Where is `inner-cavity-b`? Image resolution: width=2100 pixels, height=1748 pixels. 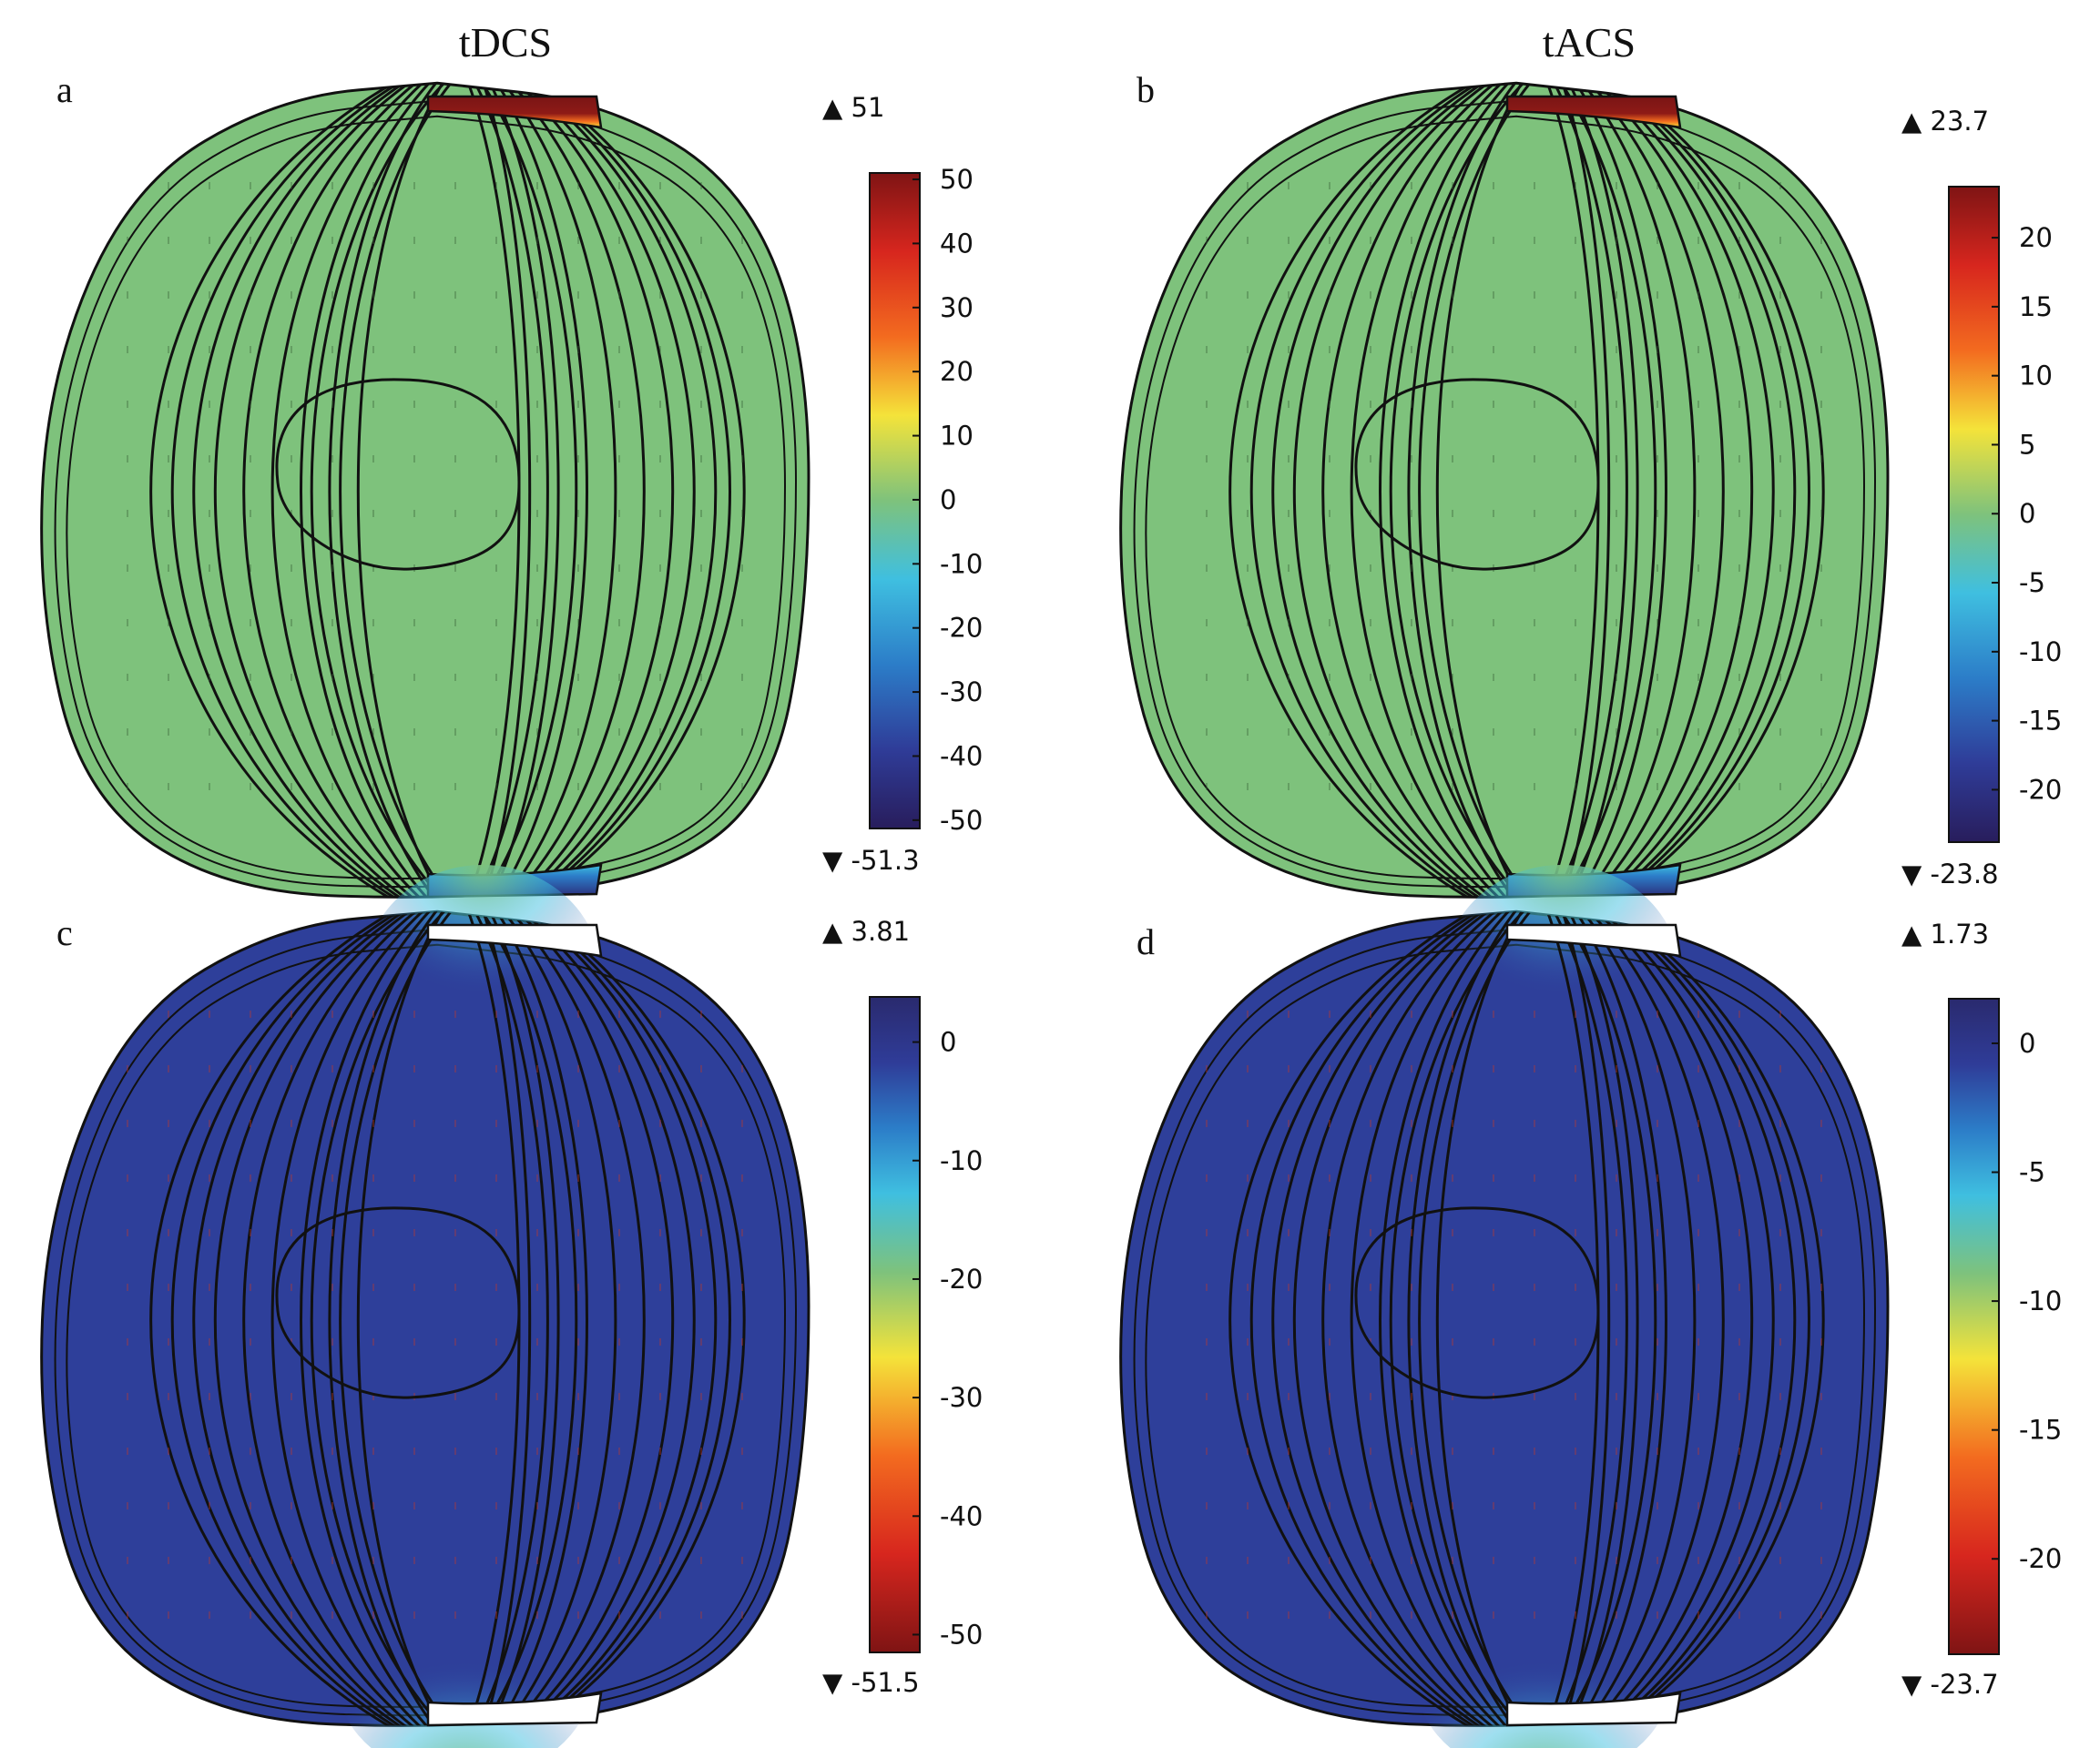 inner-cavity-b is located at coordinates (1477, 474).